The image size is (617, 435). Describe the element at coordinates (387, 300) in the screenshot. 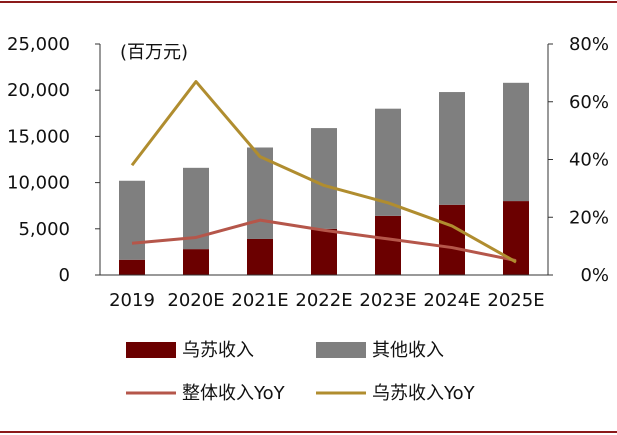

I see `x-tick-label: 2023E` at that location.